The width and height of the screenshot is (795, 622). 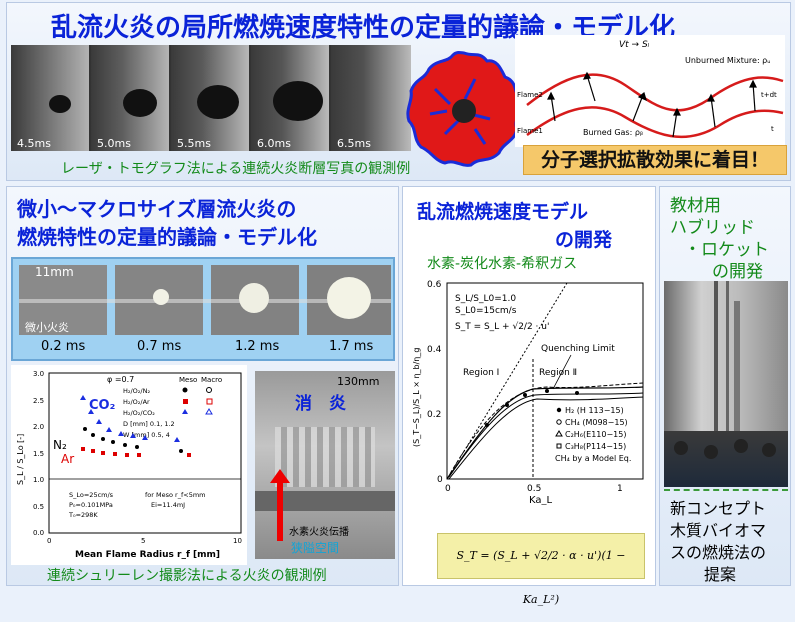 I want to click on mid-xtick-05: 0.5, so click(x=534, y=489).